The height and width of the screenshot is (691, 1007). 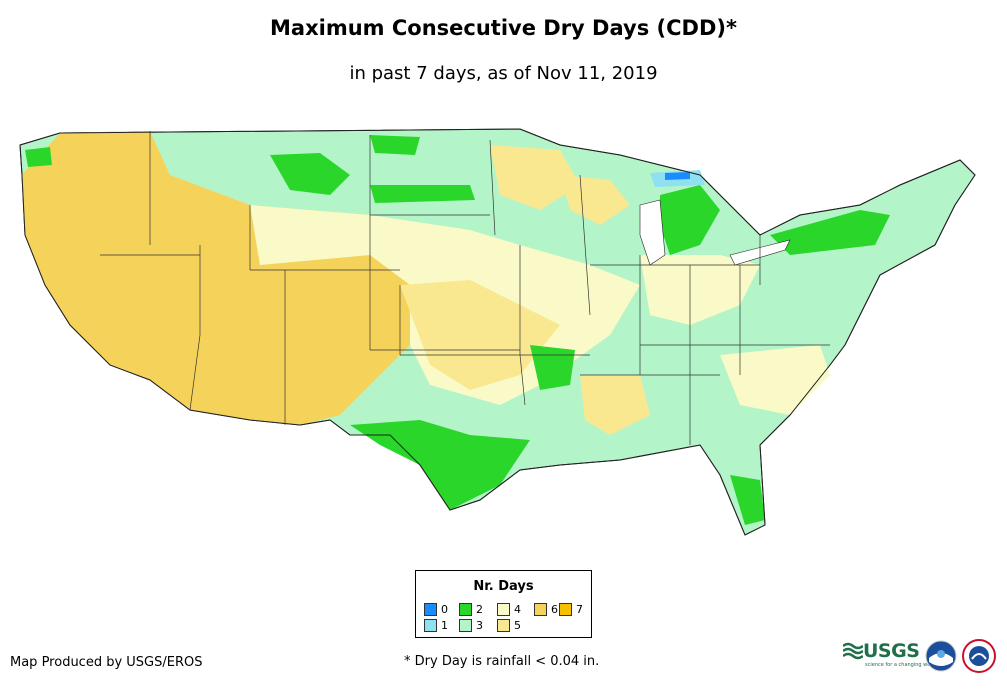 What do you see at coordinates (503, 73) in the screenshot?
I see `map-subtitle: in past 7 days, as of Nov 11, 2019` at bounding box center [503, 73].